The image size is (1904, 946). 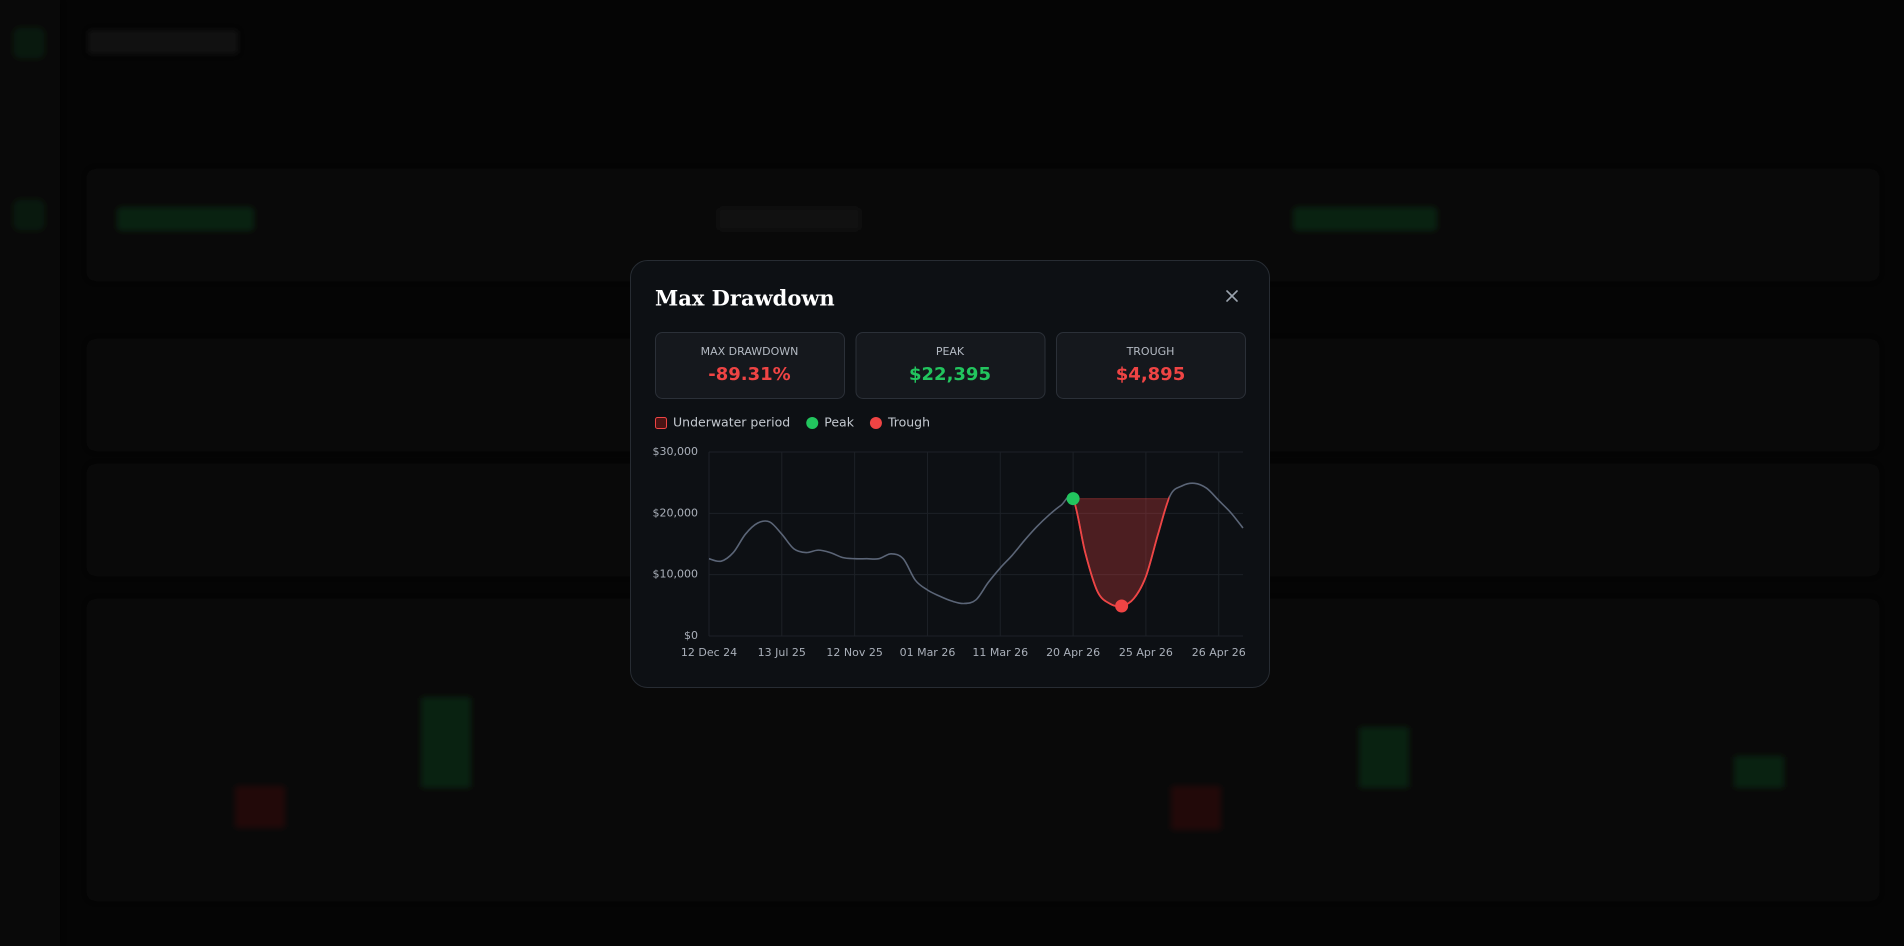 What do you see at coordinates (709, 652) in the screenshot?
I see `x-tick-label: 12 Dec 24` at bounding box center [709, 652].